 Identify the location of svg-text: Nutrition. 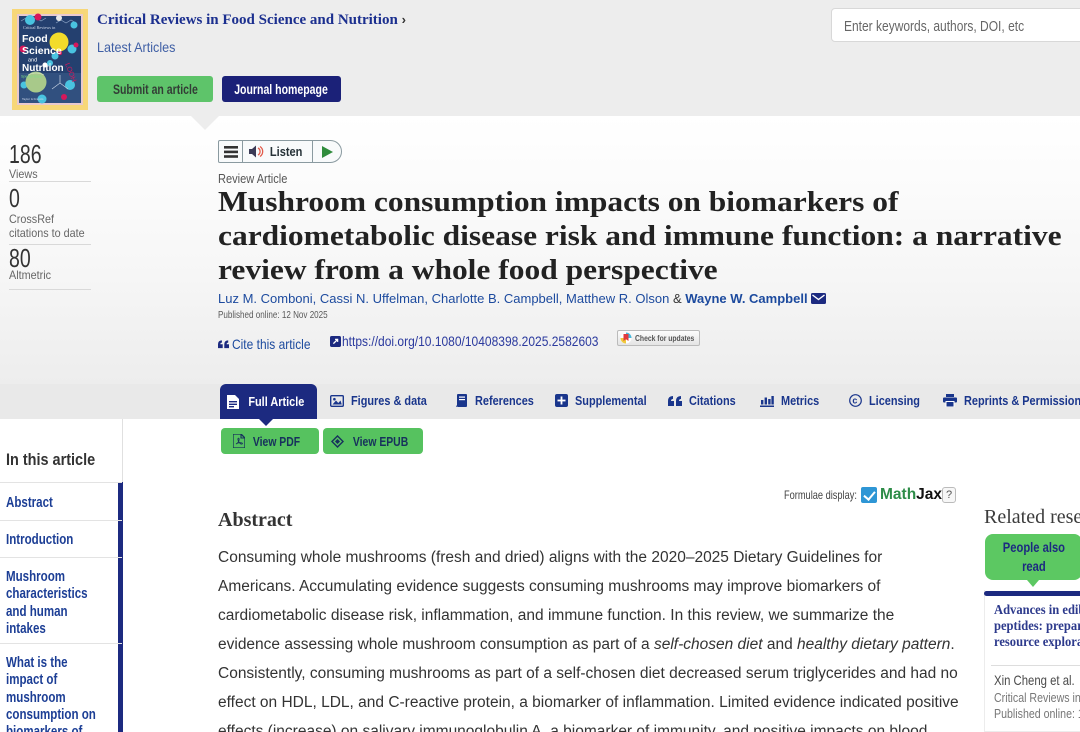
(43, 68).